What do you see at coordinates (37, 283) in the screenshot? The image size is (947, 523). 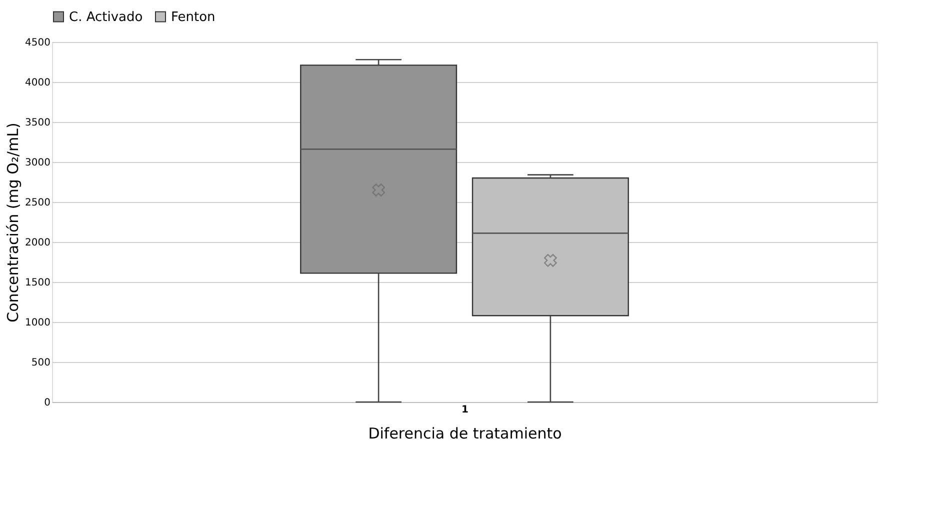 I see `y-tick-label: 1500` at bounding box center [37, 283].